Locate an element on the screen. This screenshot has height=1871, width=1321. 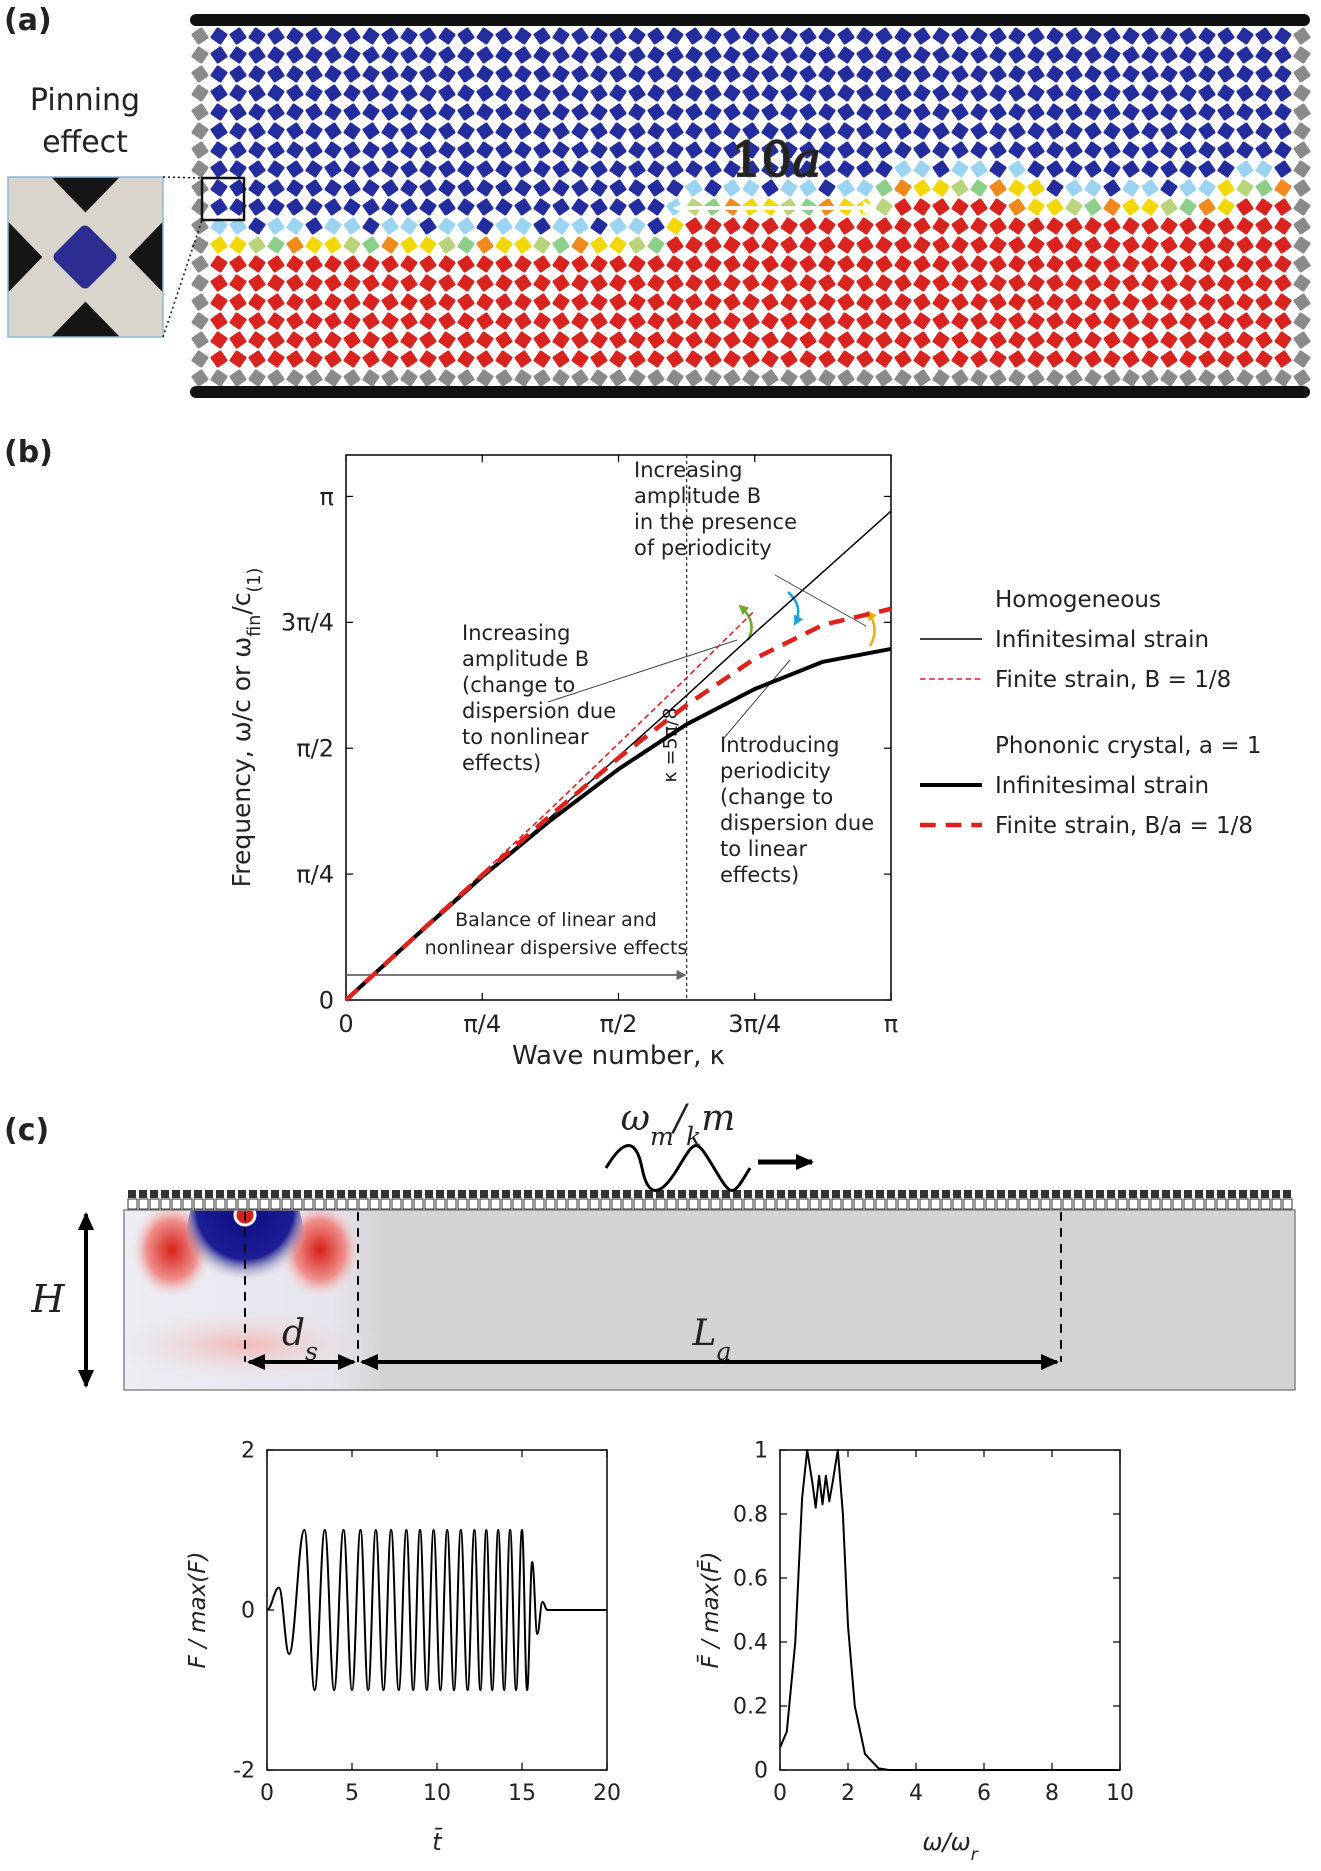
text-part: / is located at coordinates (680, 1118).